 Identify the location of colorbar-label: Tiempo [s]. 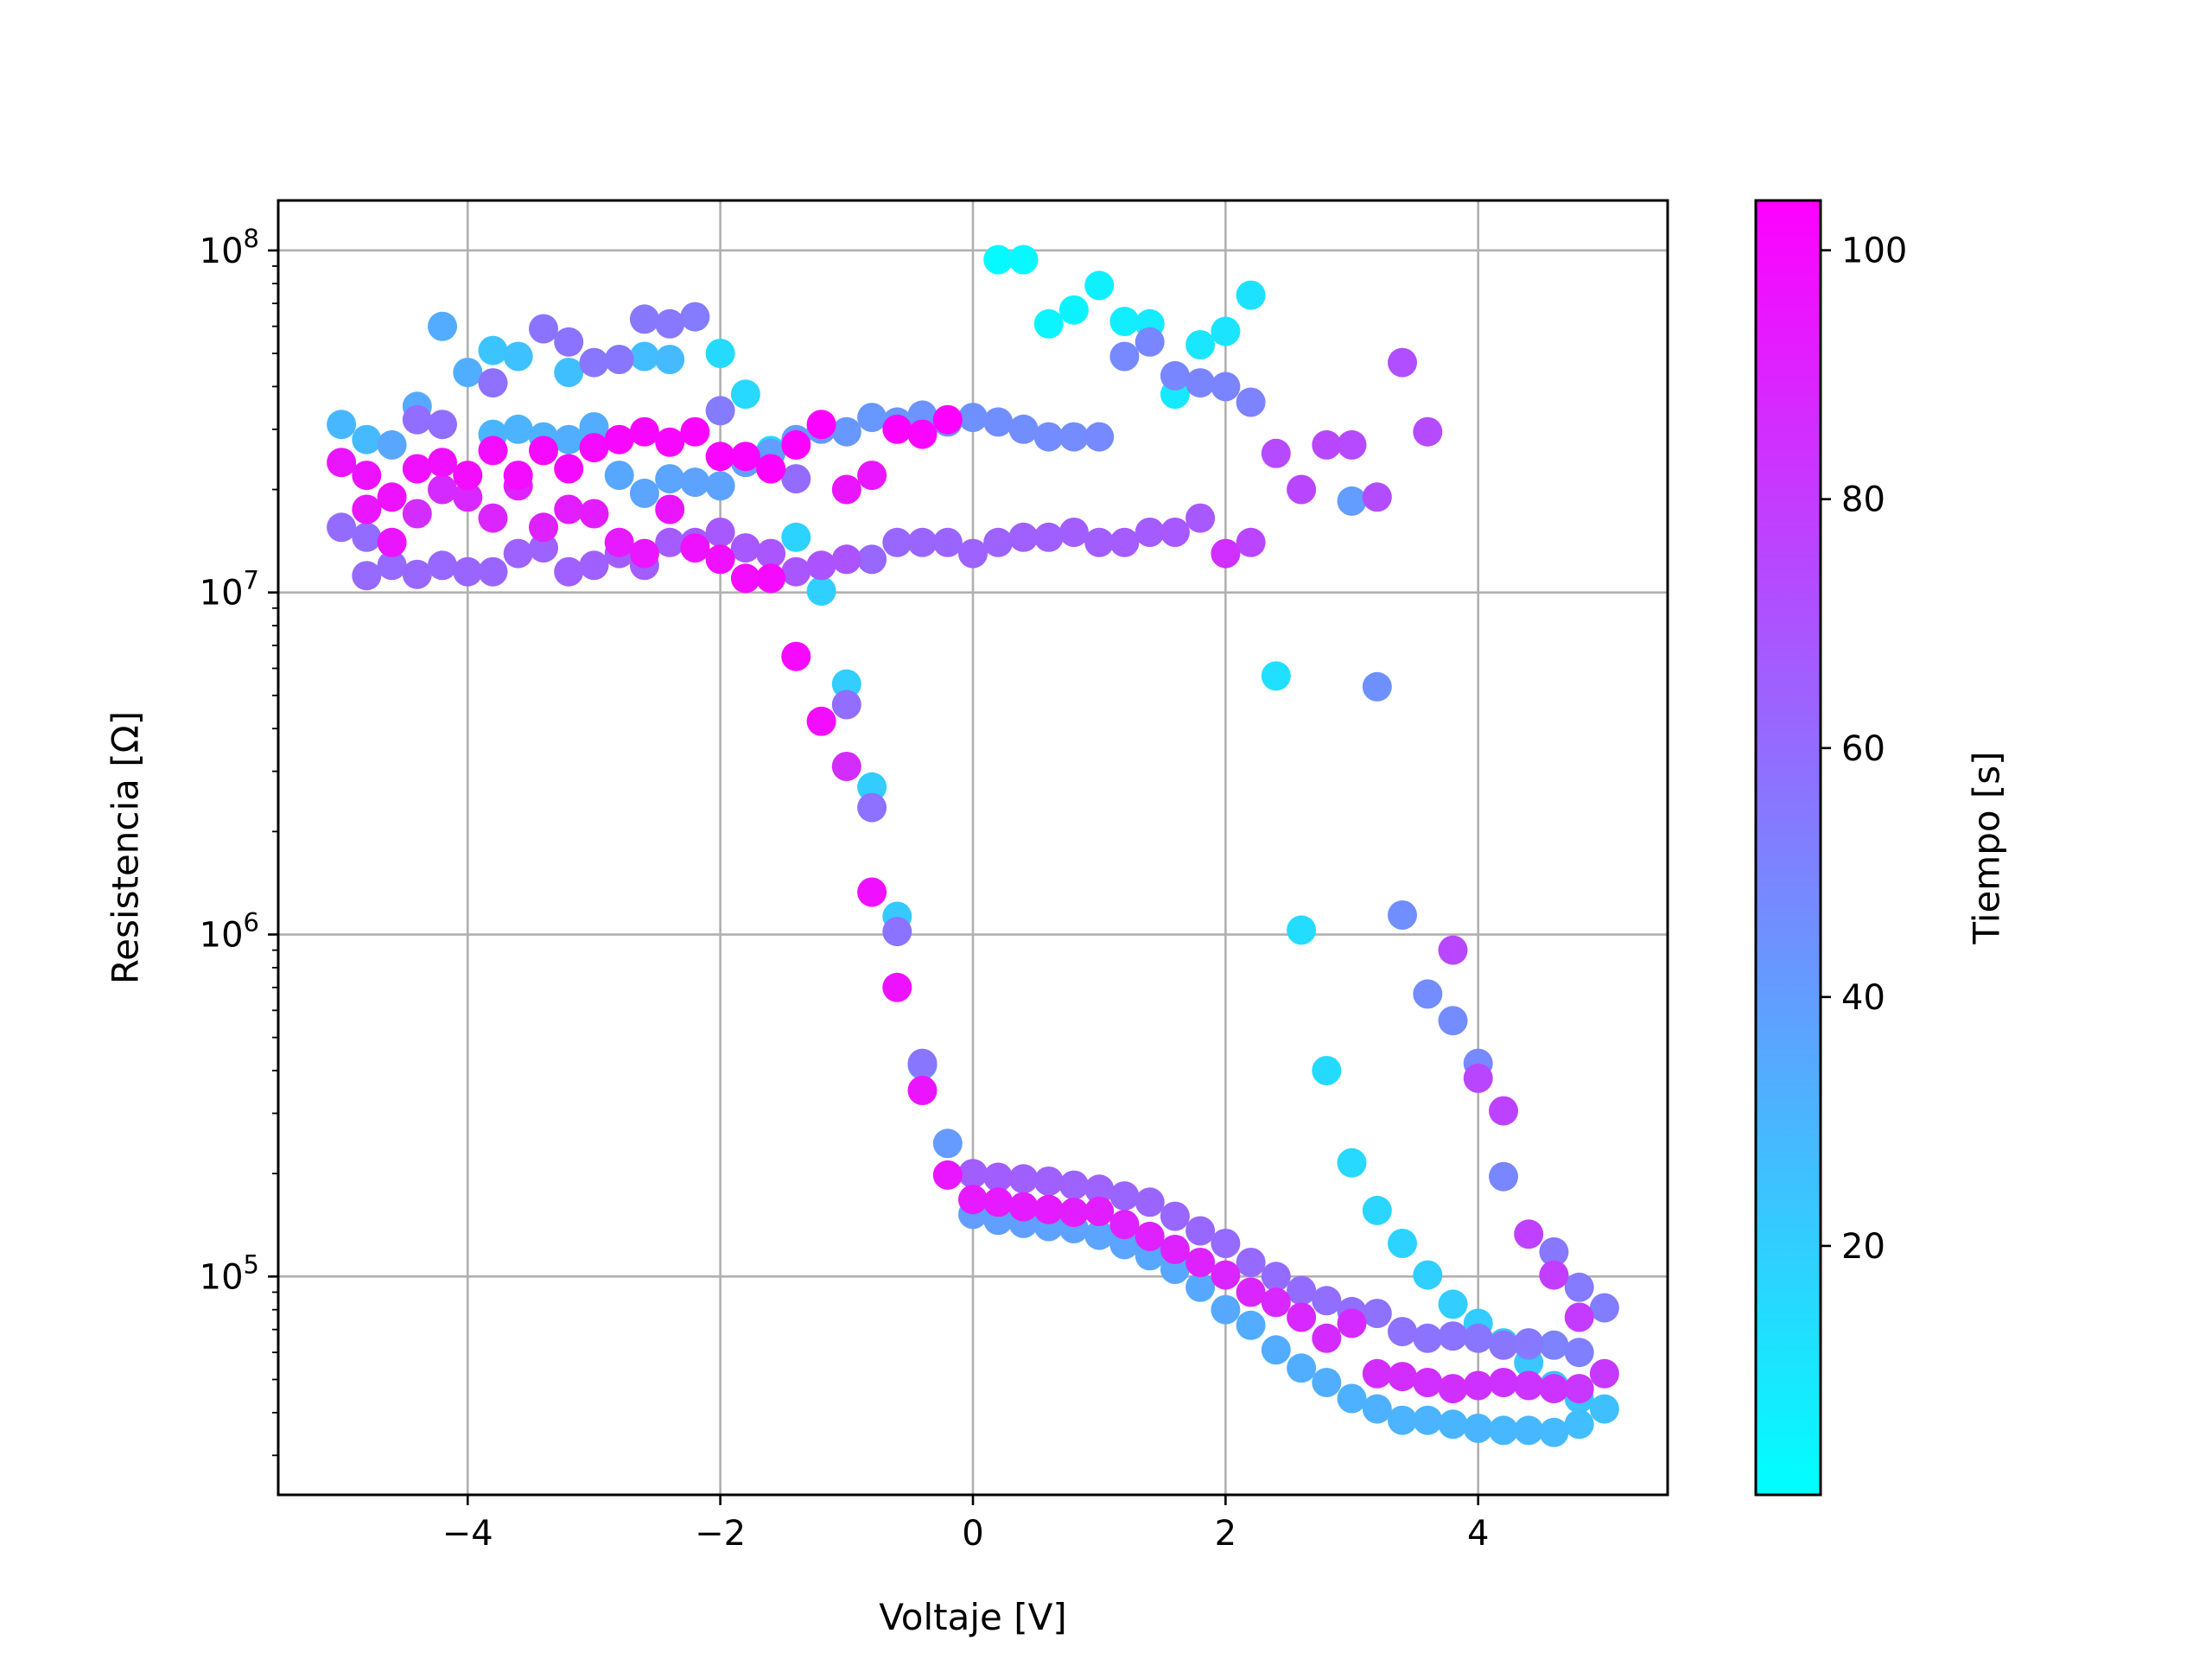
(1987, 847).